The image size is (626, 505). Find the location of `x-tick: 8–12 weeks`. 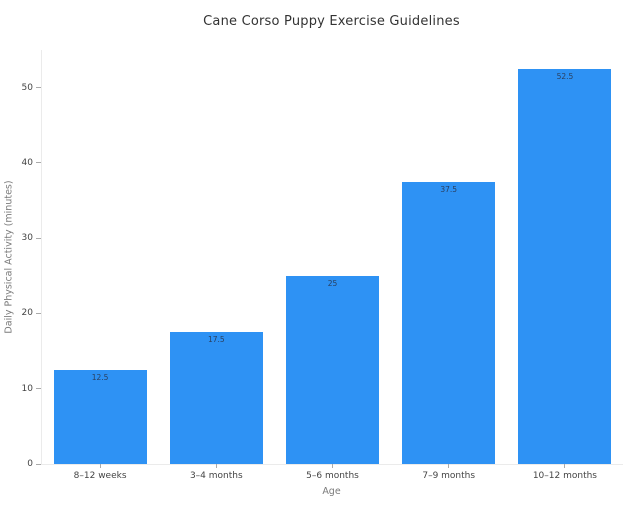

x-tick: 8–12 weeks is located at coordinates (100, 472).